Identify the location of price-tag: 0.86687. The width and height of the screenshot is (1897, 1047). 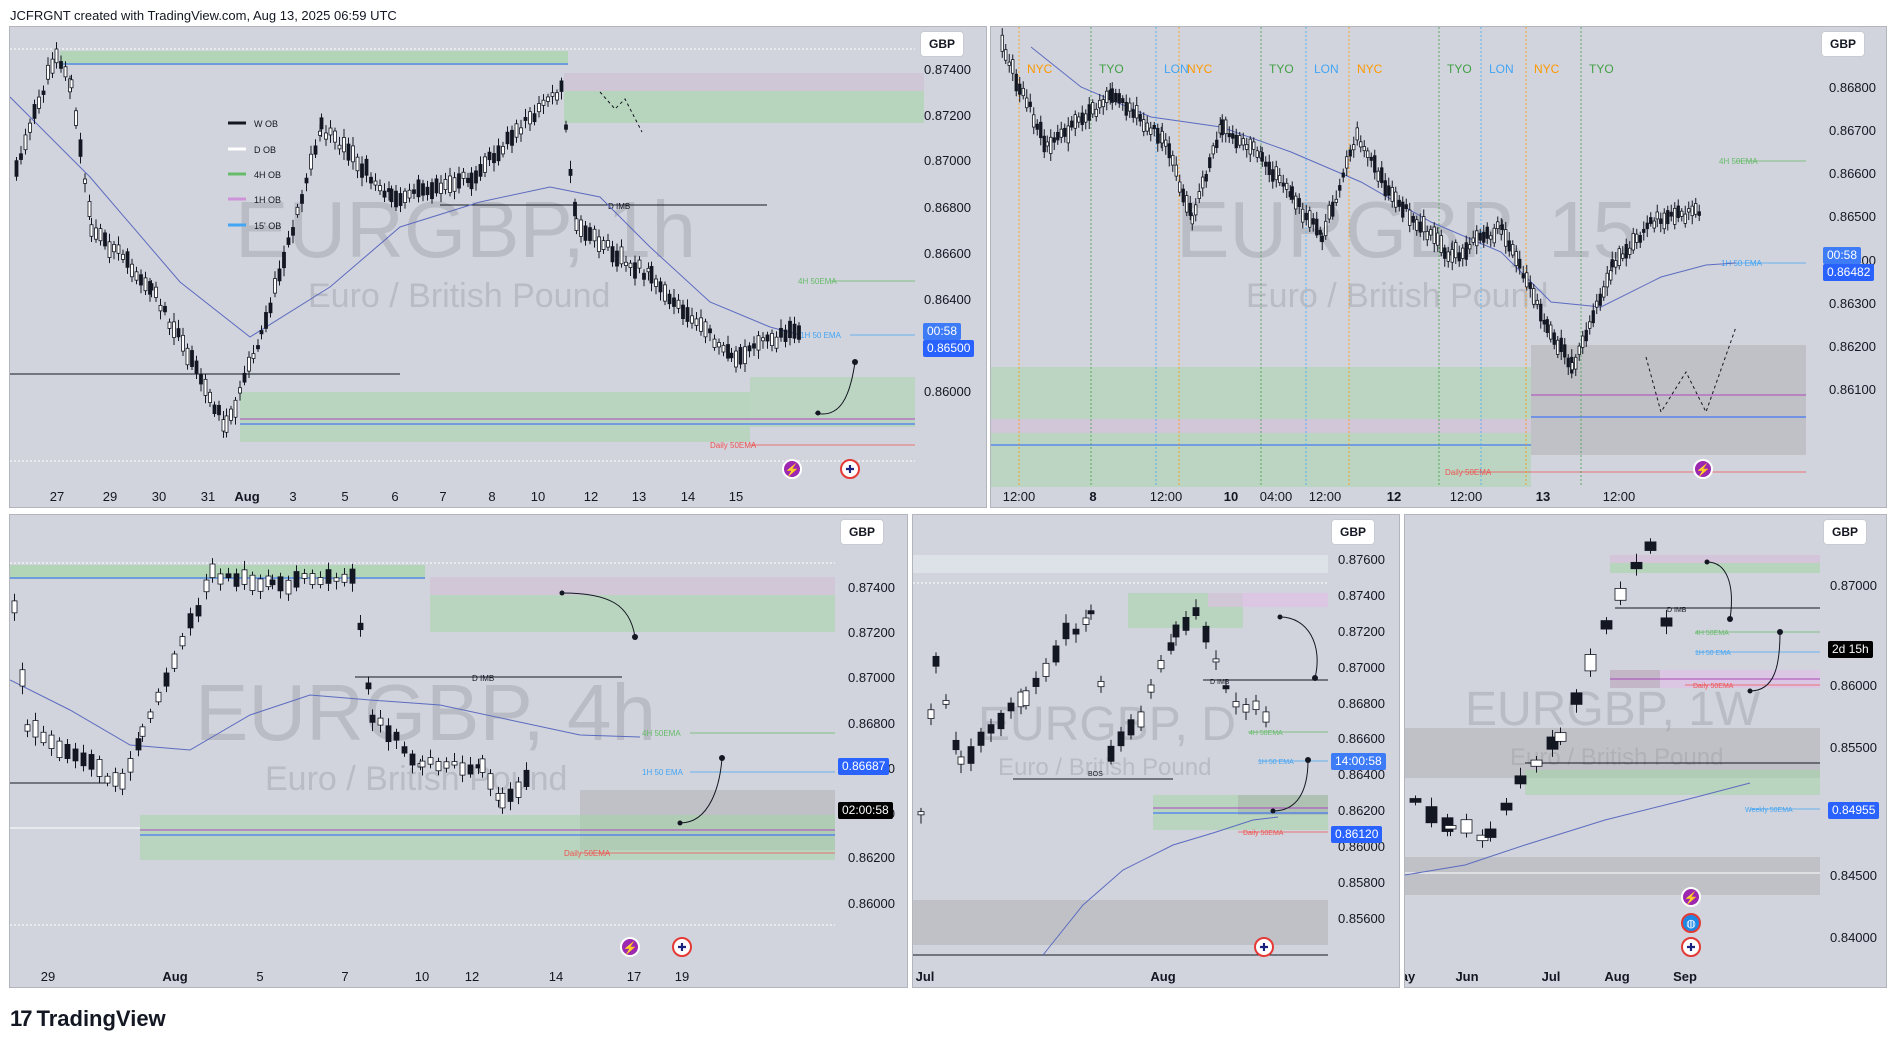
(864, 766).